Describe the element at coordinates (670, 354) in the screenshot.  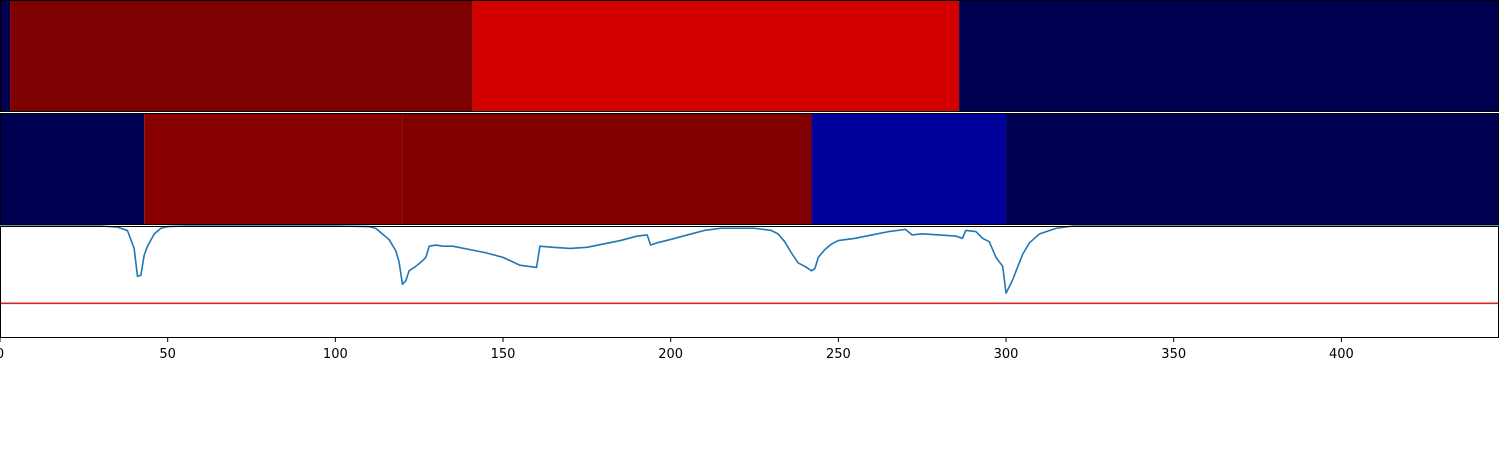
I see `x-tick-label: 200` at that location.